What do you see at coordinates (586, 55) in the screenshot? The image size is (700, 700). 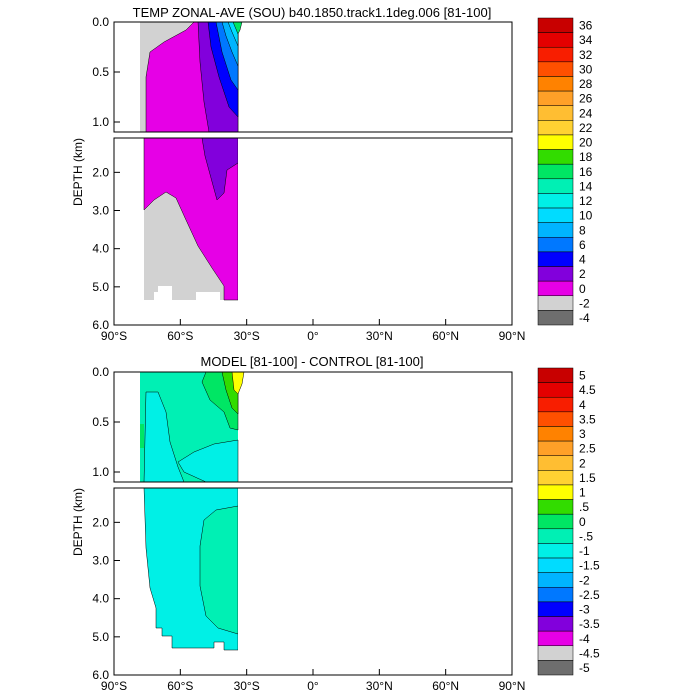 I see `colorbar-label: 32` at bounding box center [586, 55].